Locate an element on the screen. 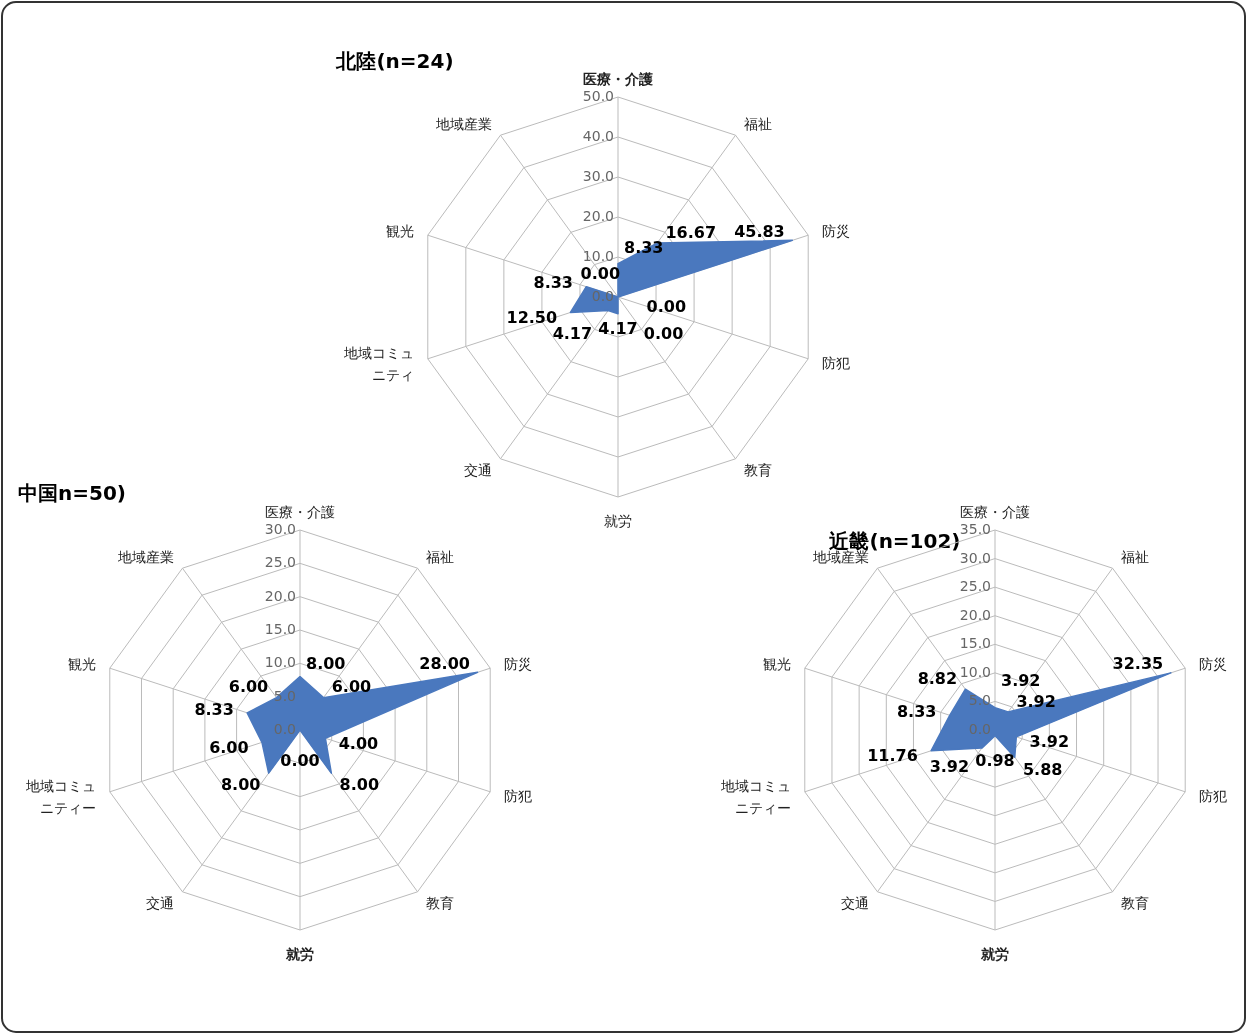  data-label: 0.98 is located at coordinates (995, 760).